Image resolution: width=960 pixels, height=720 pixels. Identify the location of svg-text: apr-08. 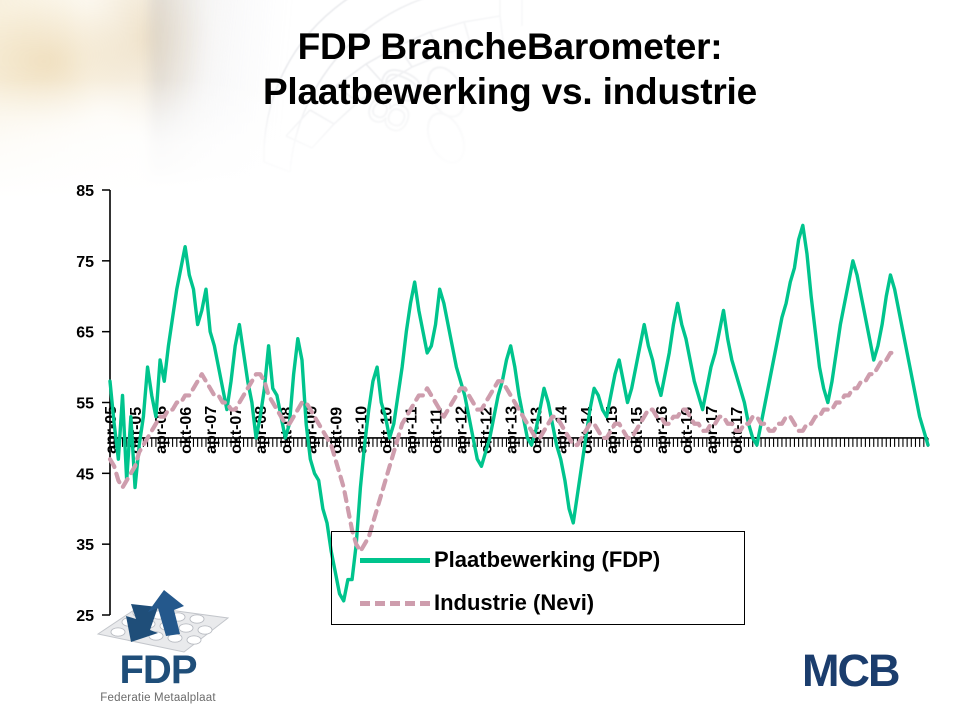
(261, 430).